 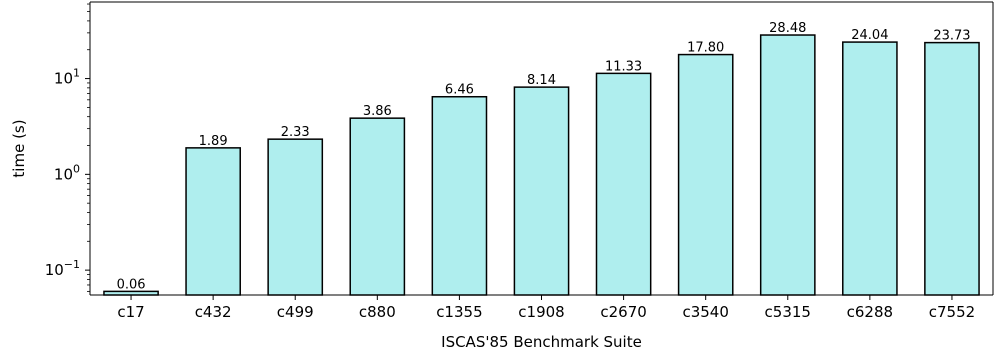 What do you see at coordinates (67, 77) in the screenshot?
I see `y-tick-label: 10¹` at bounding box center [67, 77].